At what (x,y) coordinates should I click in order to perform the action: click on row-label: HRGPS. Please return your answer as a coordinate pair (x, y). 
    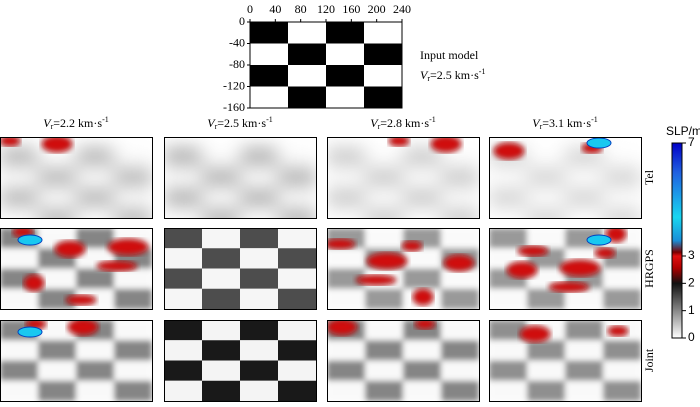
    Looking at the image, I should click on (649, 268).